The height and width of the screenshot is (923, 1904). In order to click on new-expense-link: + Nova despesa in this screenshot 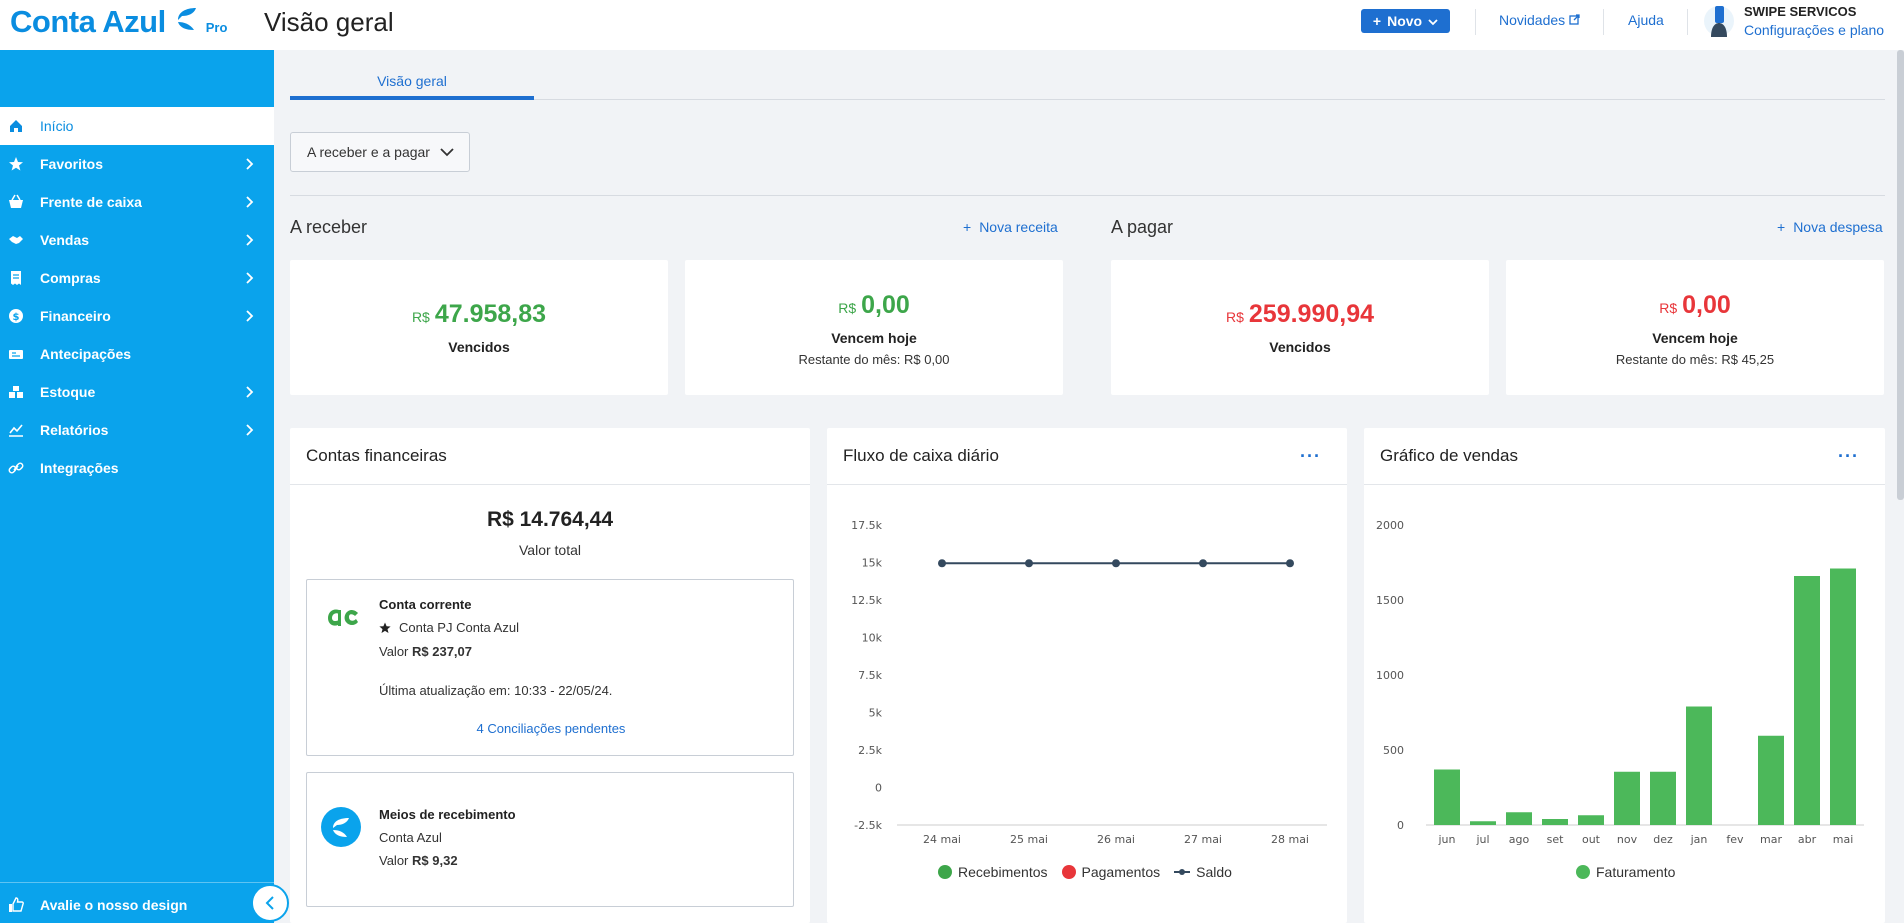, I will do `click(1830, 227)`.